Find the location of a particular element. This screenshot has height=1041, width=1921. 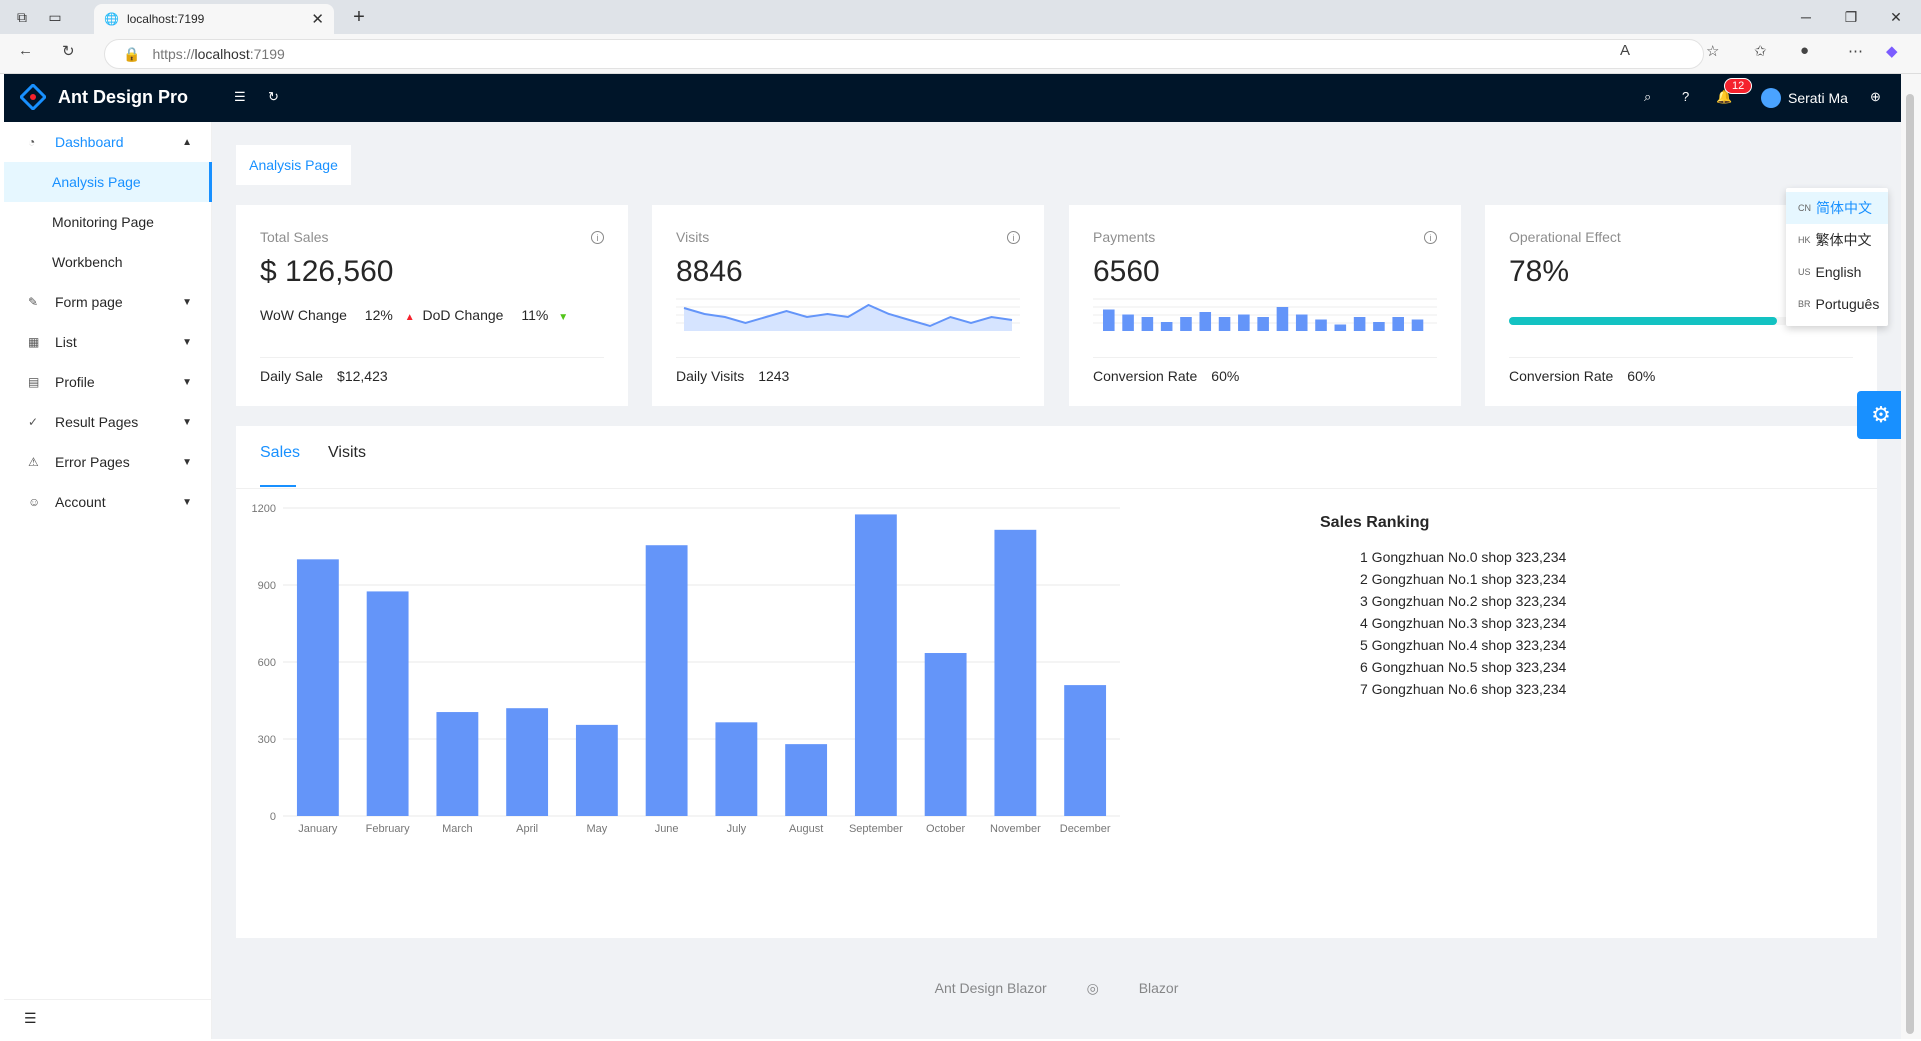

favorite-icon: ☆ is located at coordinates (1713, 51).